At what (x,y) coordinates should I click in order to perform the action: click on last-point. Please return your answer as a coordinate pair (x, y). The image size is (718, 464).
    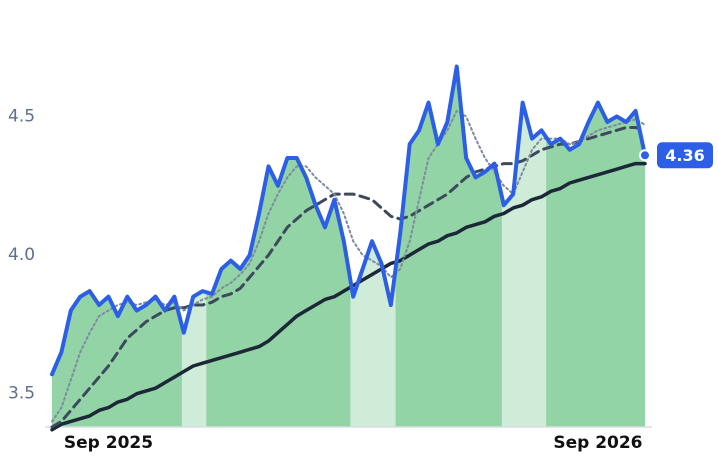
    Looking at the image, I should click on (645, 155).